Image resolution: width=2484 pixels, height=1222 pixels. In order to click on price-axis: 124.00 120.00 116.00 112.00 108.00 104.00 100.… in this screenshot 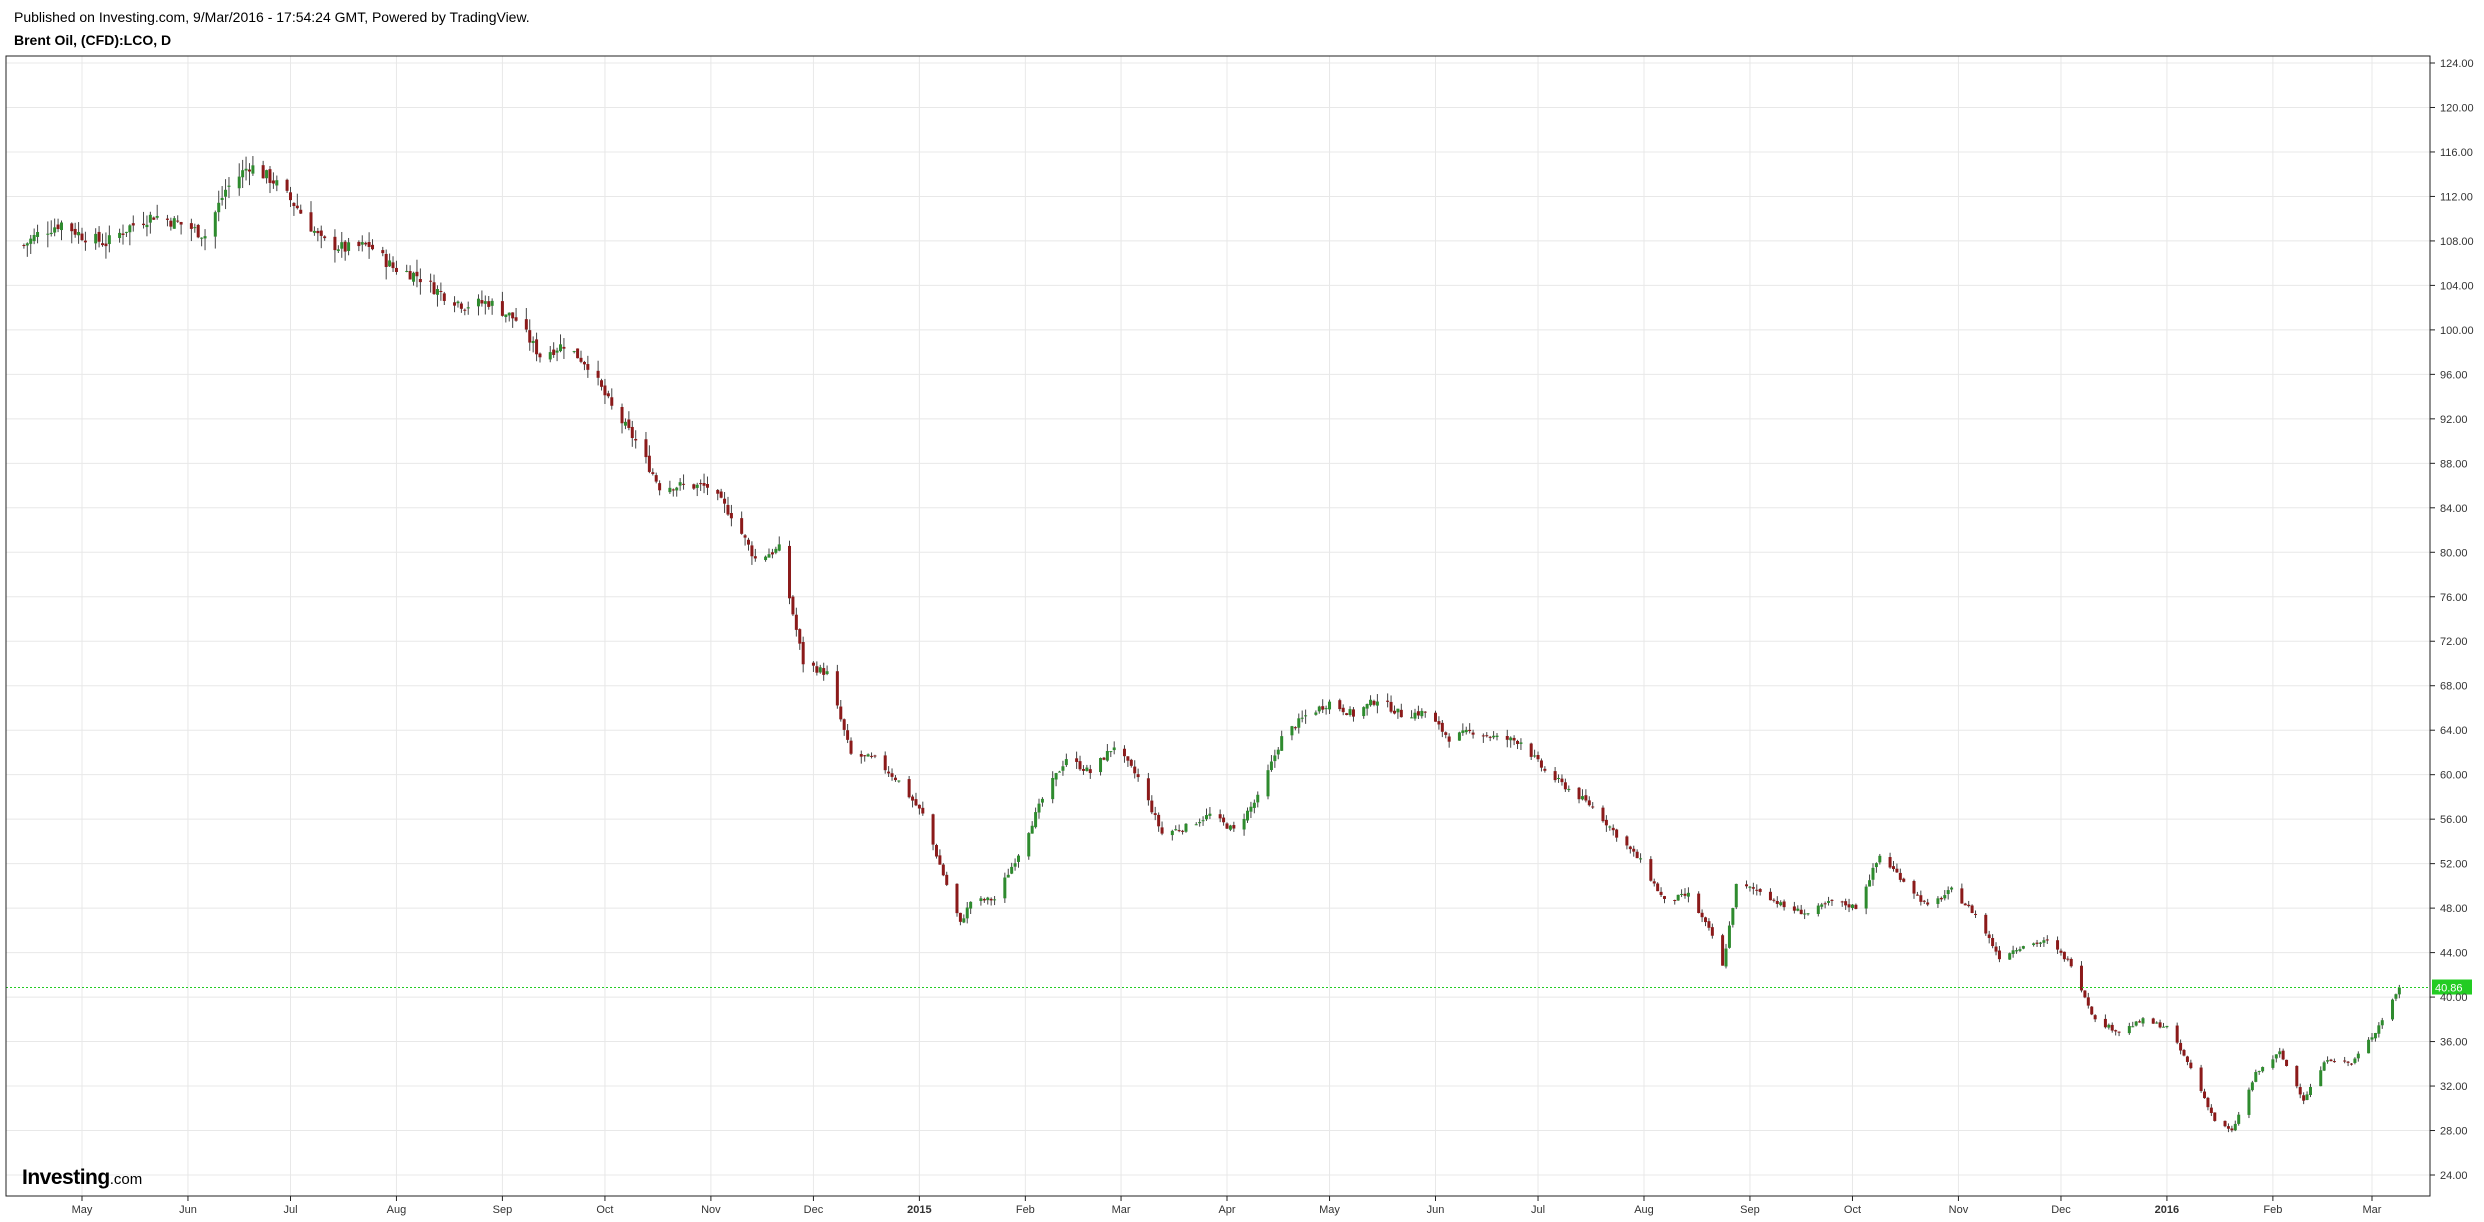, I will do `click(2452, 620)`.